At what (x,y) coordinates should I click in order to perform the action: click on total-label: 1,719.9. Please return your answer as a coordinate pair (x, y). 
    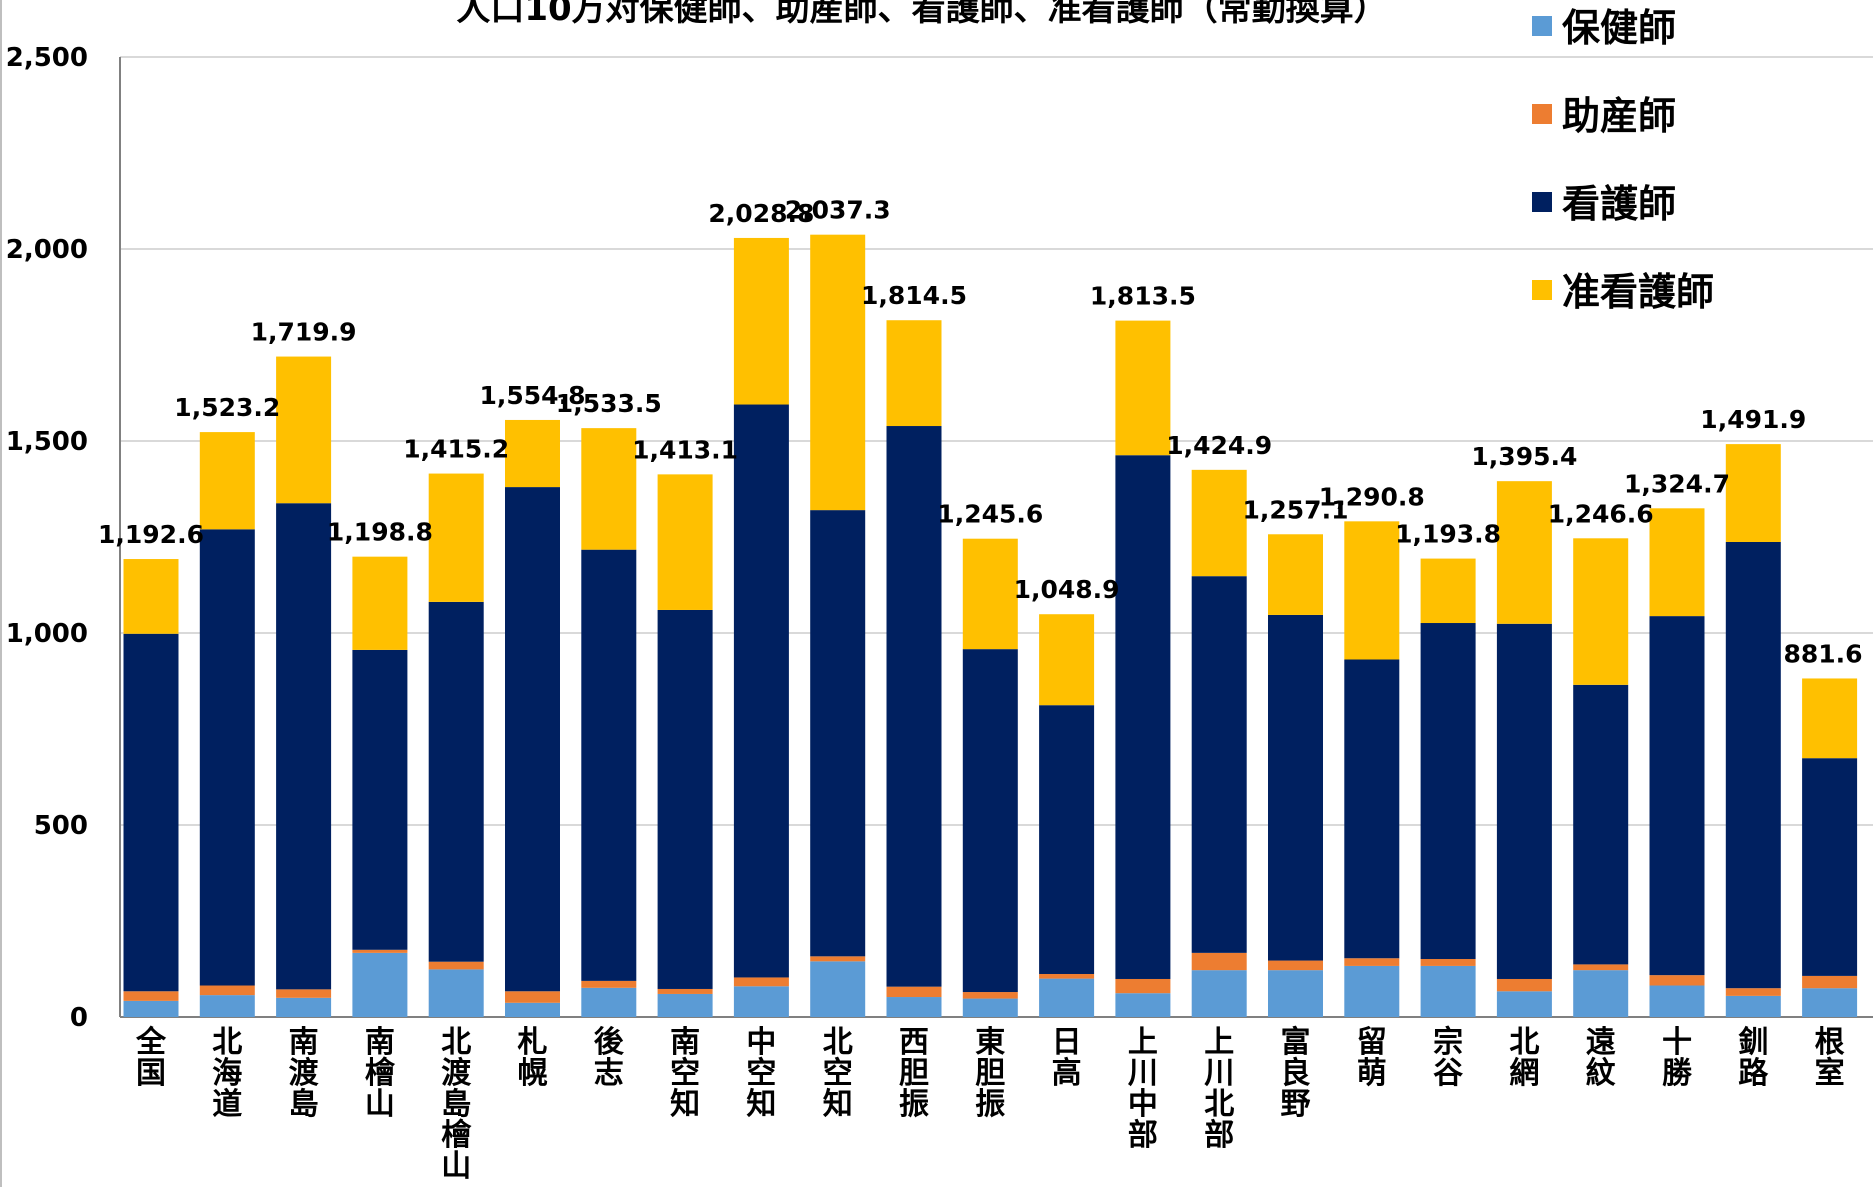
    Looking at the image, I should click on (304, 332).